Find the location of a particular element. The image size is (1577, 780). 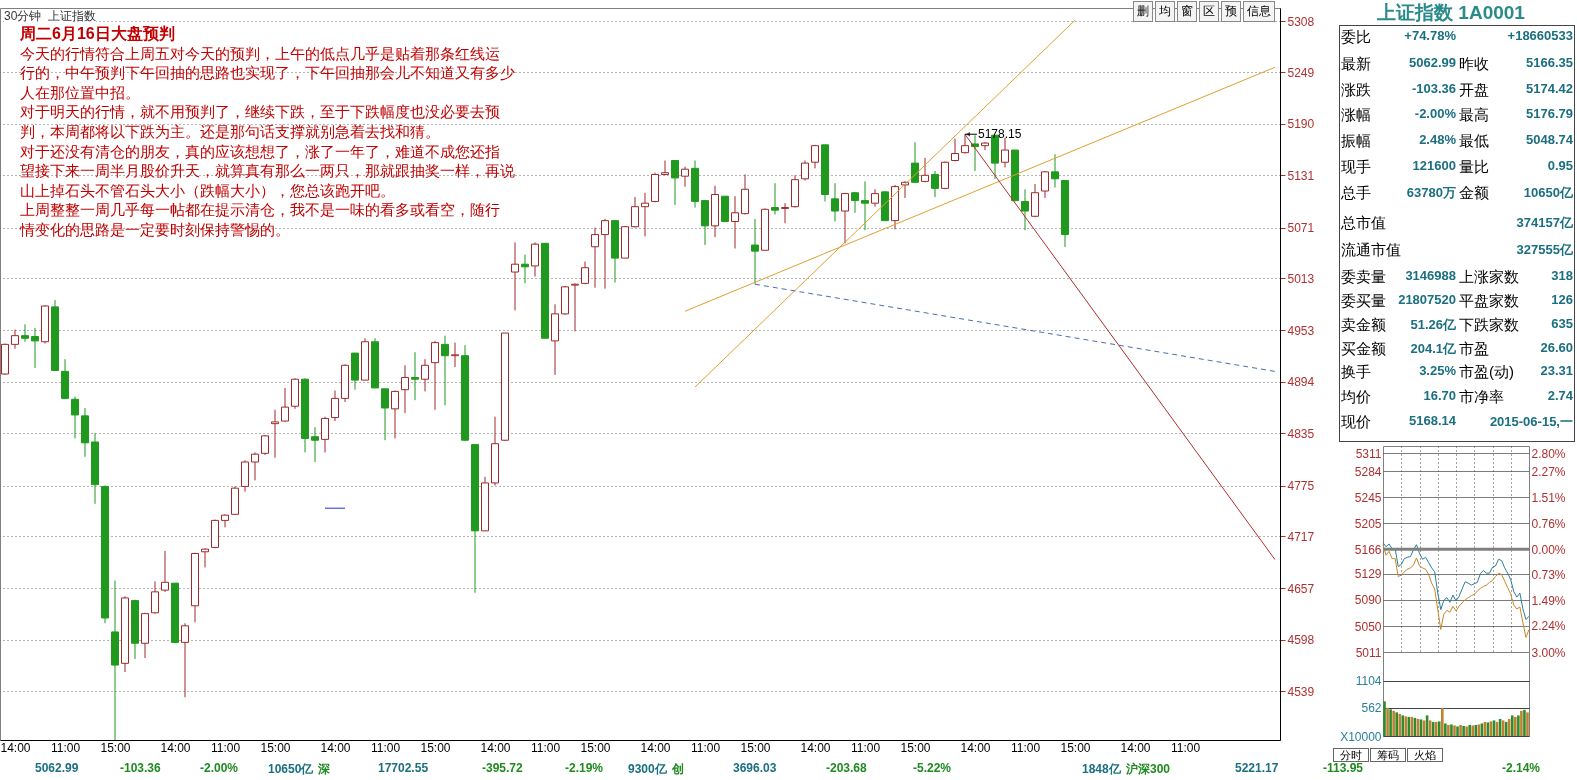

y-tick-label: 5311 is located at coordinates (1368, 453).